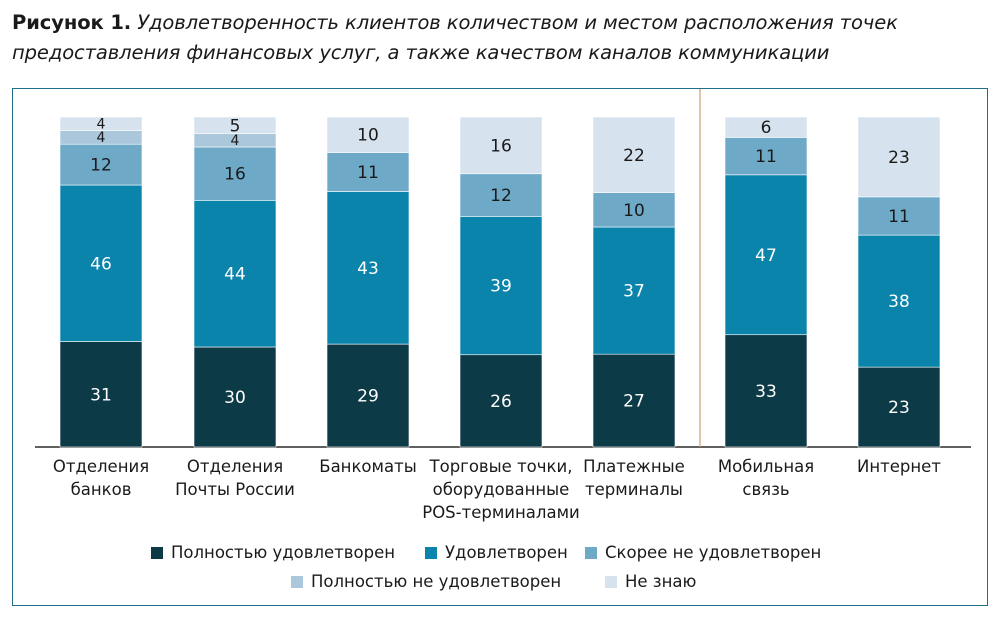 This screenshot has width=1002, height=622. I want to click on x-tick-label: терминалы, so click(634, 489).